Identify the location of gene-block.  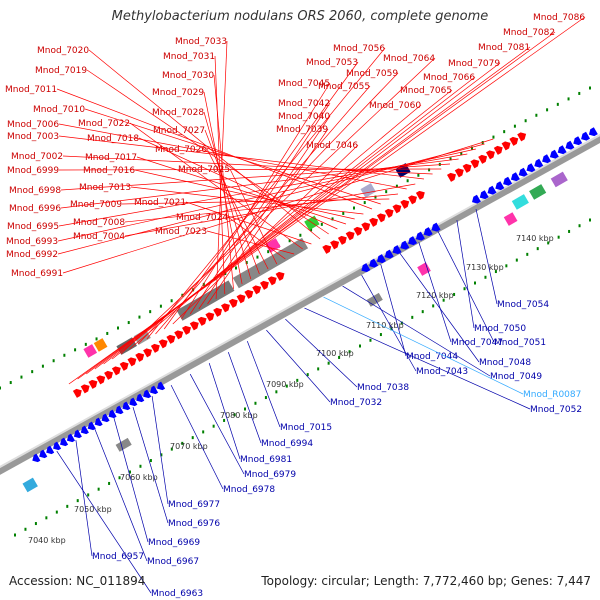
(270, 263).